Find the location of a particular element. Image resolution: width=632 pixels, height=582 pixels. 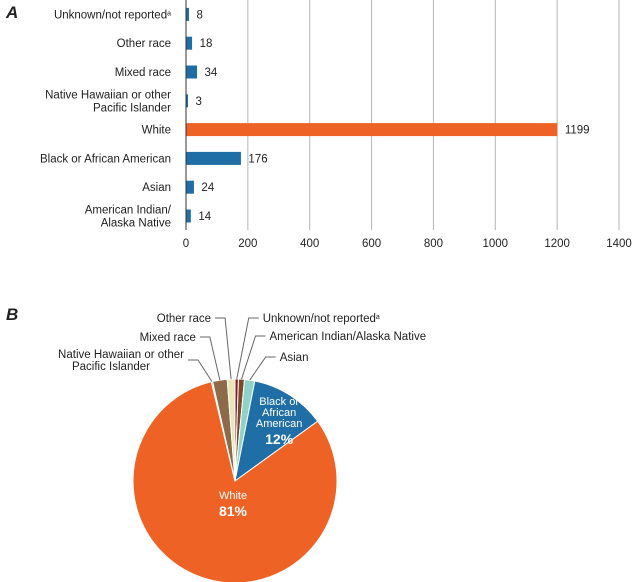

category-label-other-race: Other race is located at coordinates (144, 44).